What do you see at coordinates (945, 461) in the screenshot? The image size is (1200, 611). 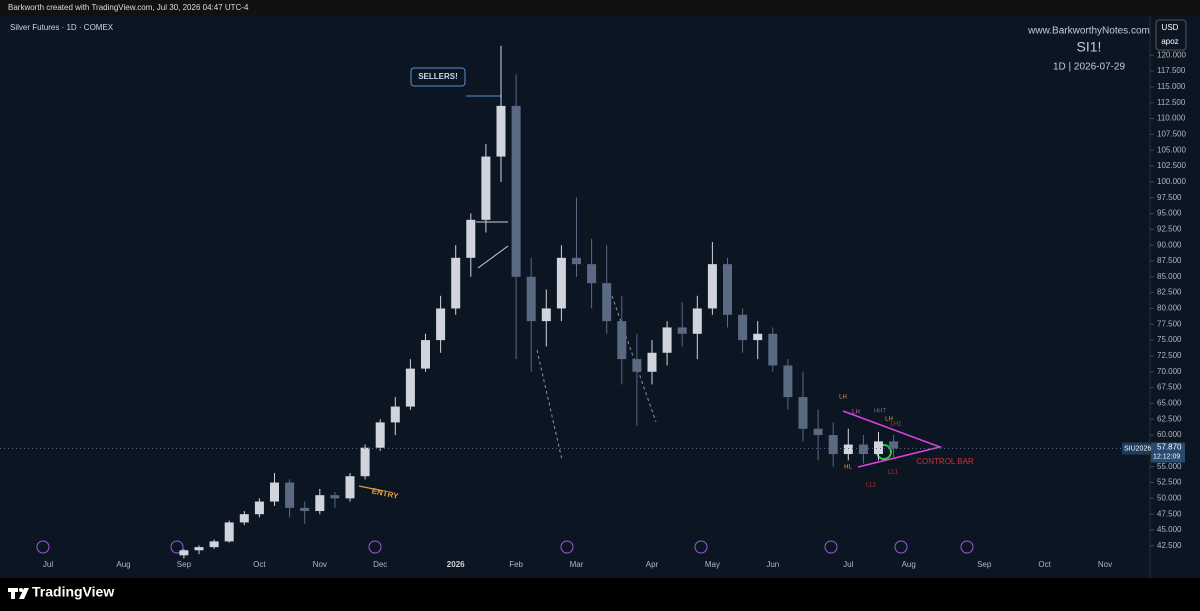 I see `annotation: CONTROL BAR` at bounding box center [945, 461].